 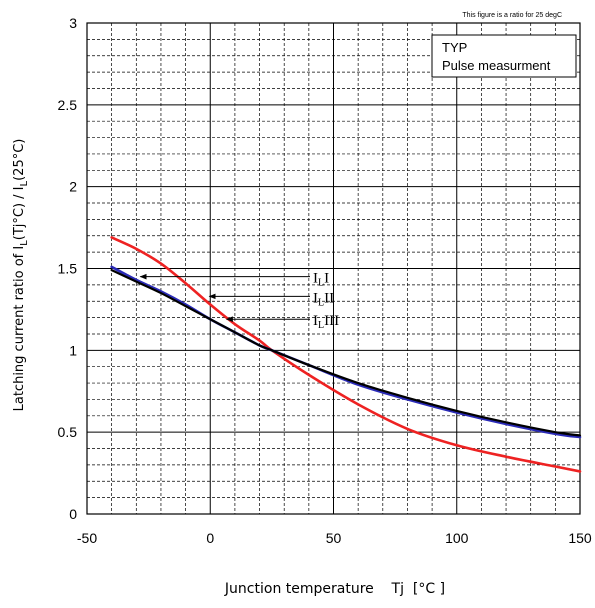 What do you see at coordinates (73, 350) in the screenshot?
I see `y-tick-label: 1` at bounding box center [73, 350].